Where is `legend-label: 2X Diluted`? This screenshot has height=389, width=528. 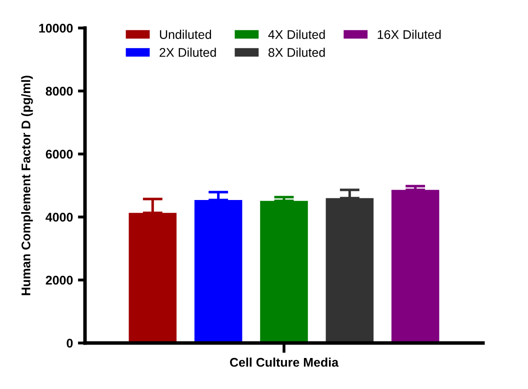
legend-label: 2X Diluted is located at coordinates (188, 52).